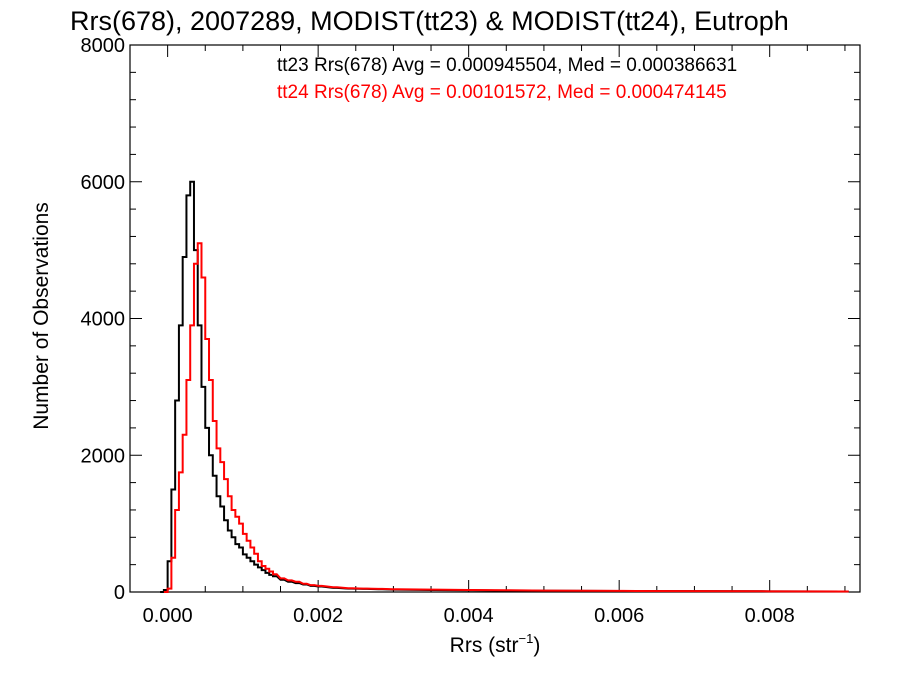 This screenshot has width=900, height=675. I want to click on x-tick-label: 0.000, so click(168, 616).